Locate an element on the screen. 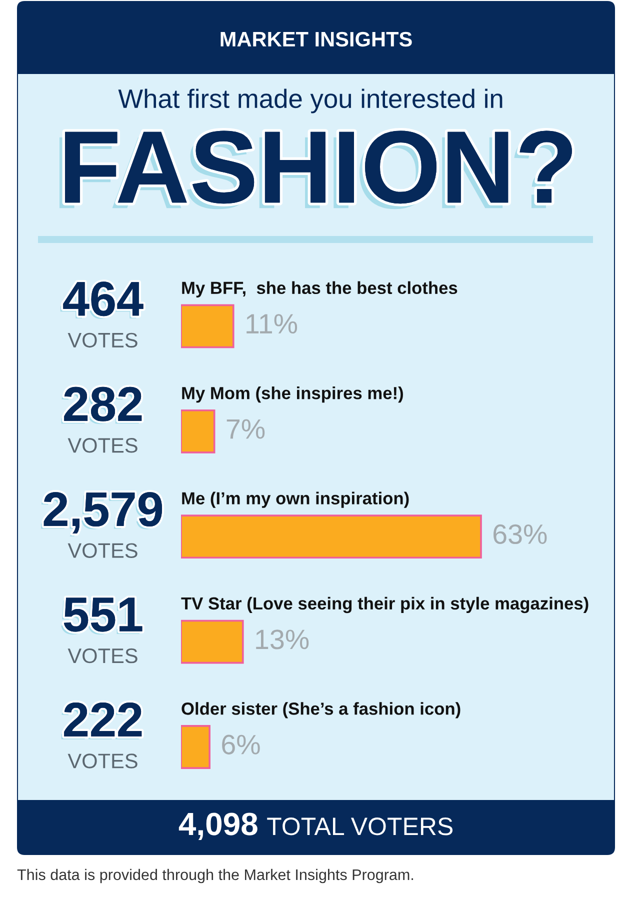 The width and height of the screenshot is (632, 917). y-tick-label: My Mom (she inspires me!) is located at coordinates (292, 394).